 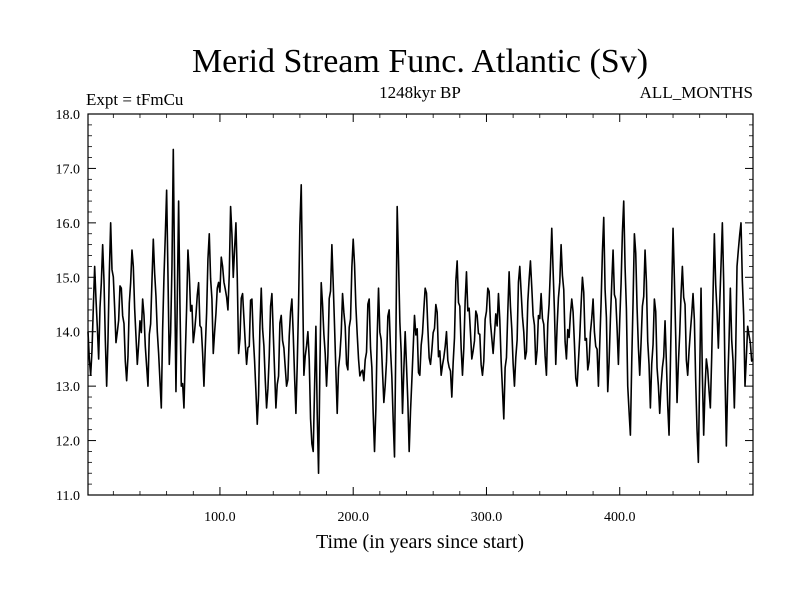 I want to click on x-tick-label: 200.0, so click(x=353, y=517).